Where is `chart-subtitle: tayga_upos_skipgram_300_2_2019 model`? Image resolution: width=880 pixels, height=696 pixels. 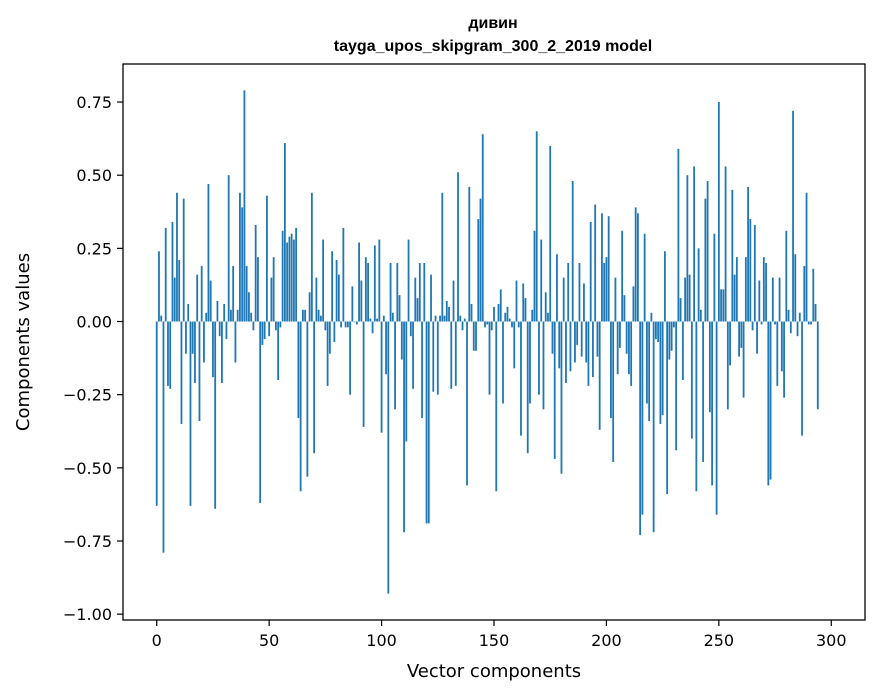
chart-subtitle: tayga_upos_skipgram_300_2_2019 model is located at coordinates (493, 46).